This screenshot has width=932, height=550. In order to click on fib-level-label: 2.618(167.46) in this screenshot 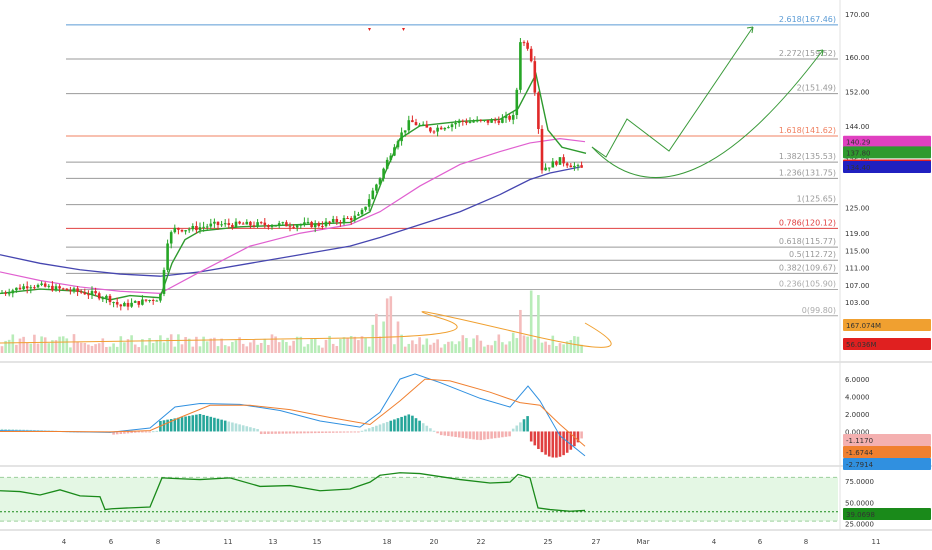, I will do `click(807, 19)`.